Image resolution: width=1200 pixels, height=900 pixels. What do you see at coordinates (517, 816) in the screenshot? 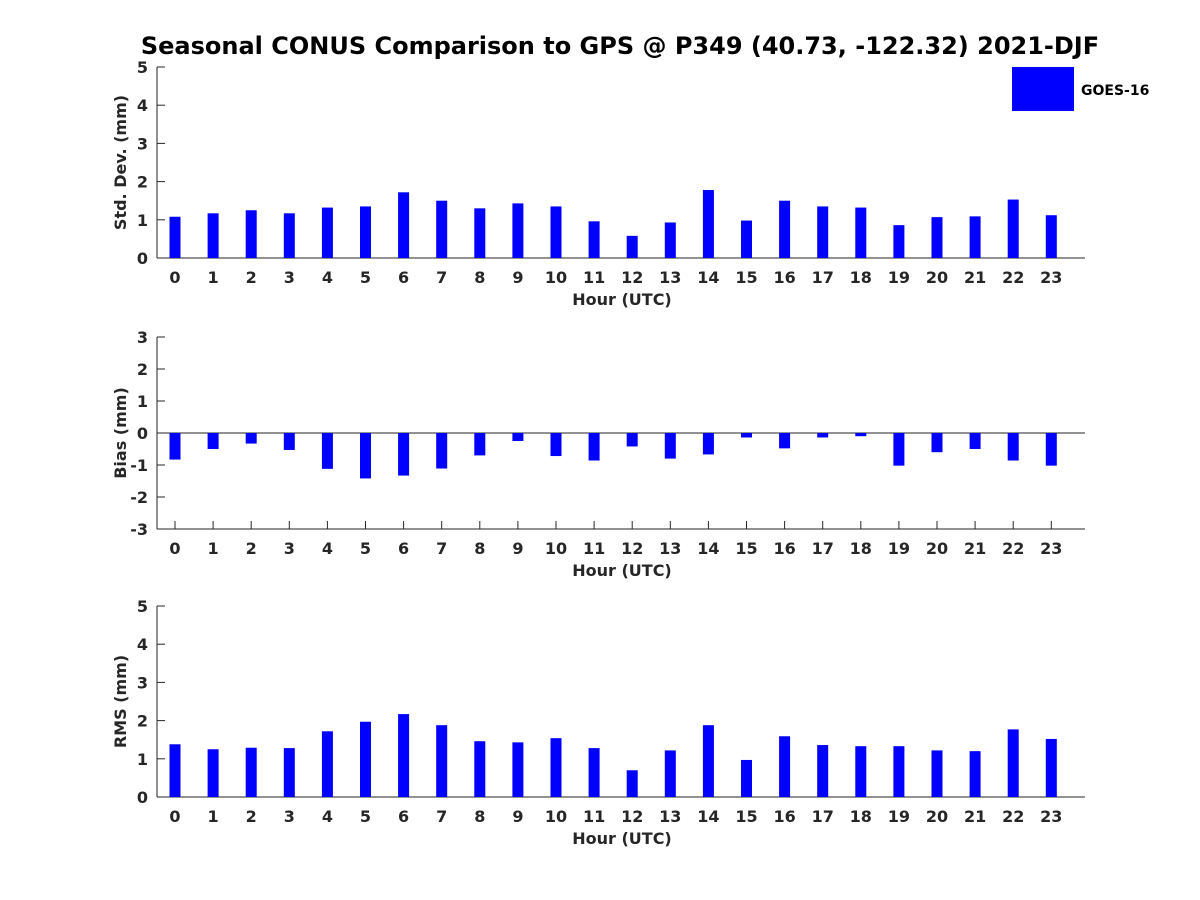
I see `rms-xtick-label: 9` at bounding box center [517, 816].